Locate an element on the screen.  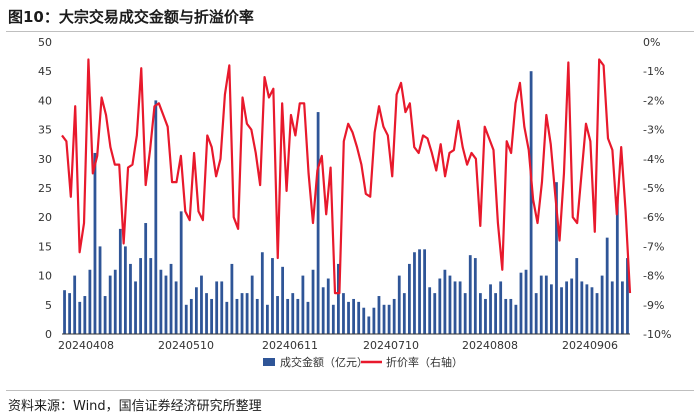
legend: 成交金额（亿元） 折价率（右轴） is located at coordinates (363, 362).